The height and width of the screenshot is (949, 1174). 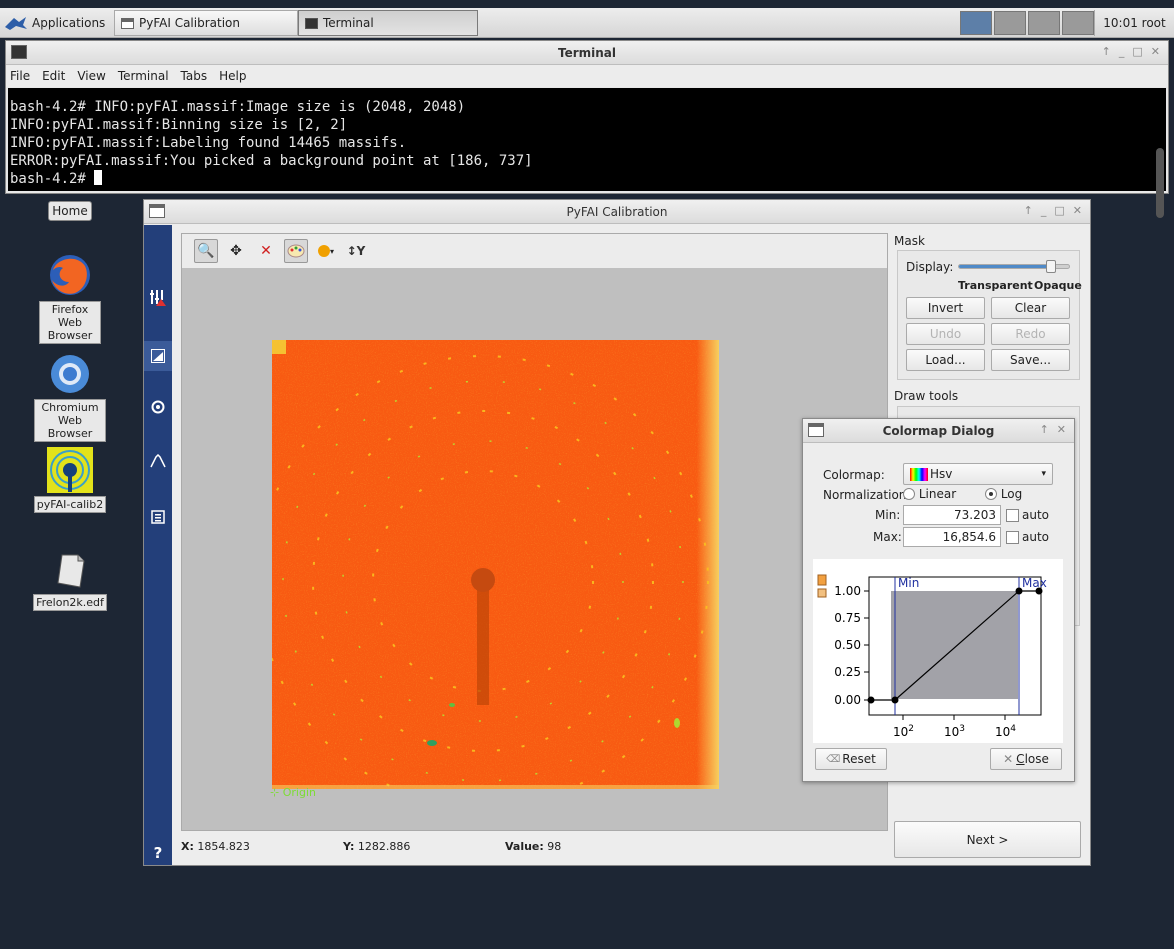 I want to click on desktop-icon-edf: Frelon2k.edf, so click(x=70, y=581).